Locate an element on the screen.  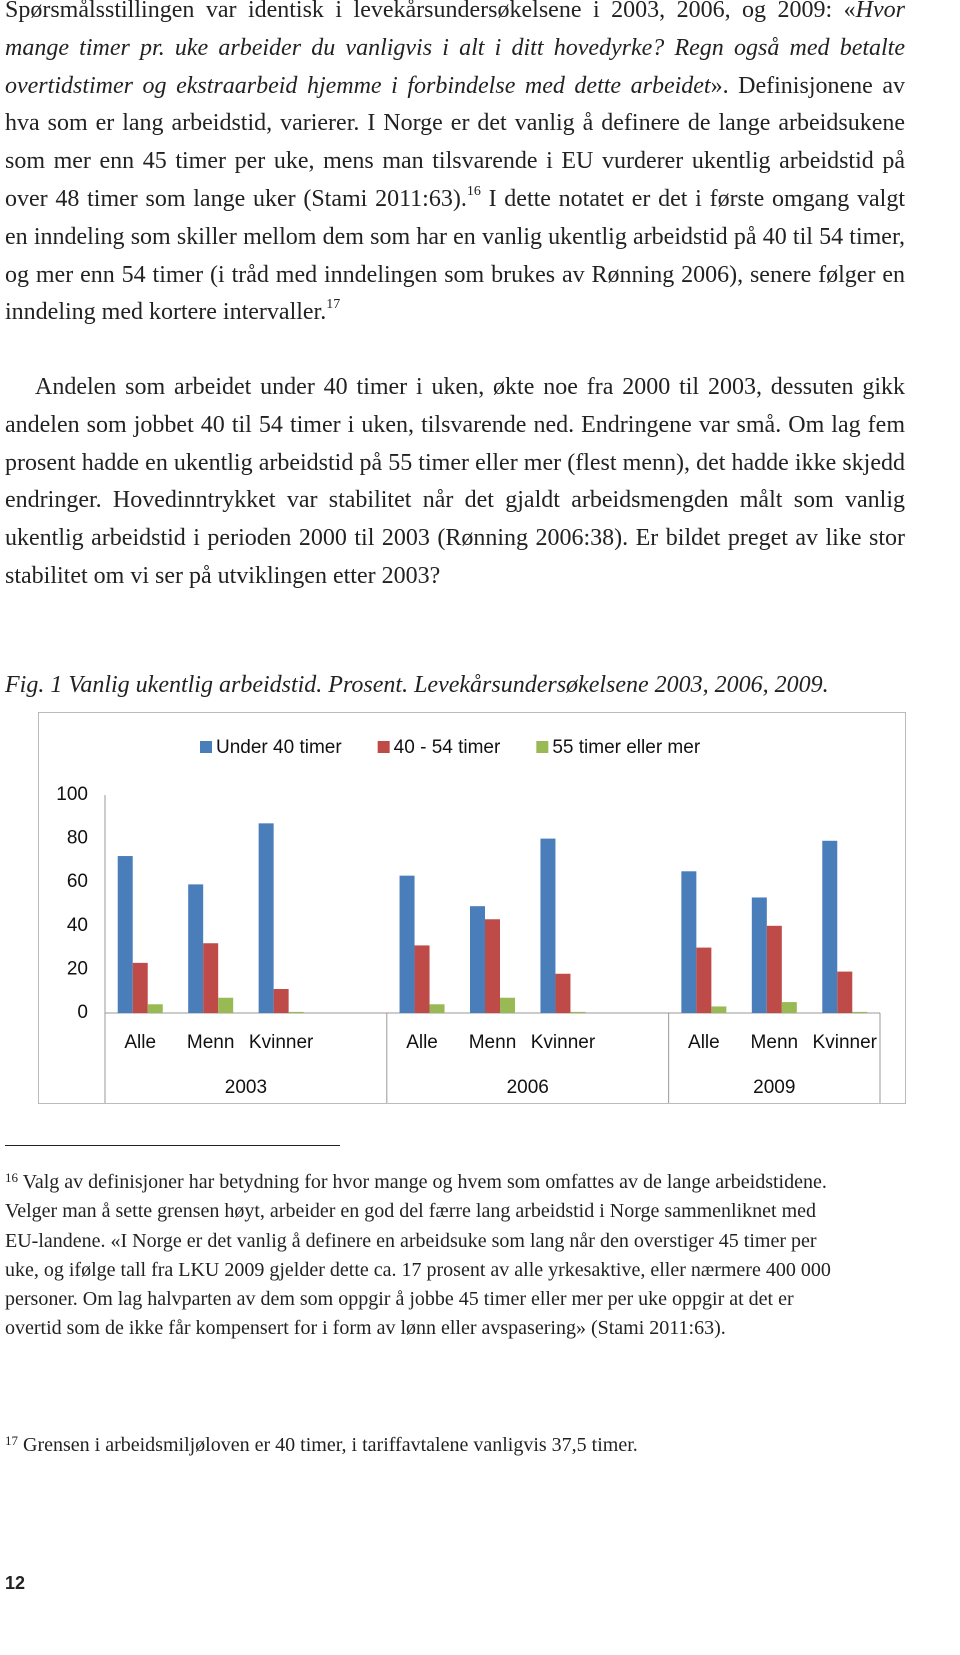
group-label: 2009 is located at coordinates (774, 1087).